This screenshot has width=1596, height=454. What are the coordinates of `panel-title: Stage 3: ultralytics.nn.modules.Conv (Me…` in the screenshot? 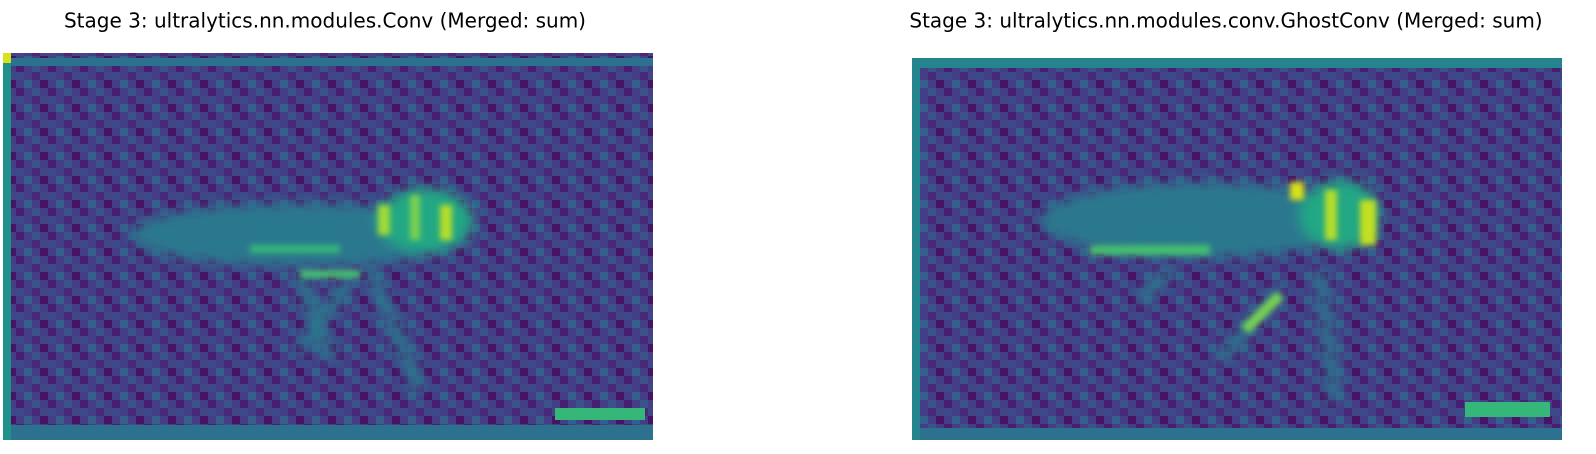 It's located at (325, 21).